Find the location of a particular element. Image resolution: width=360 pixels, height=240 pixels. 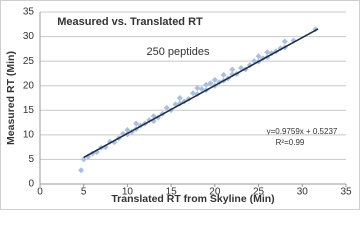

y-axis-label: Measured RT (Min) is located at coordinates (11, 98).